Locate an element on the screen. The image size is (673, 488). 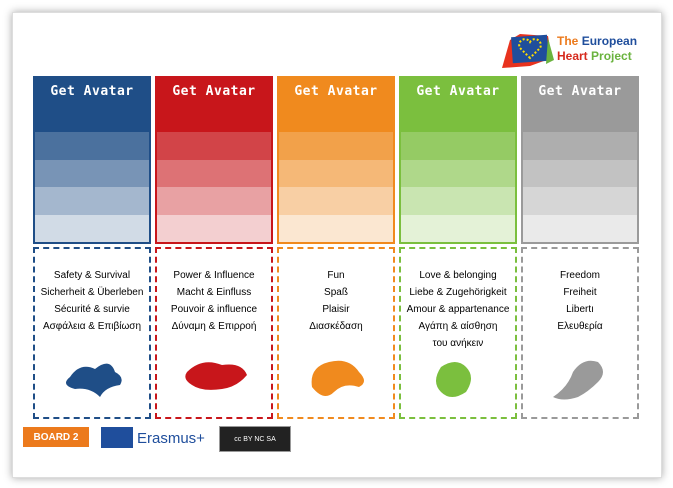
value-label: Macht & Einfluss is located at coordinates (214, 292).